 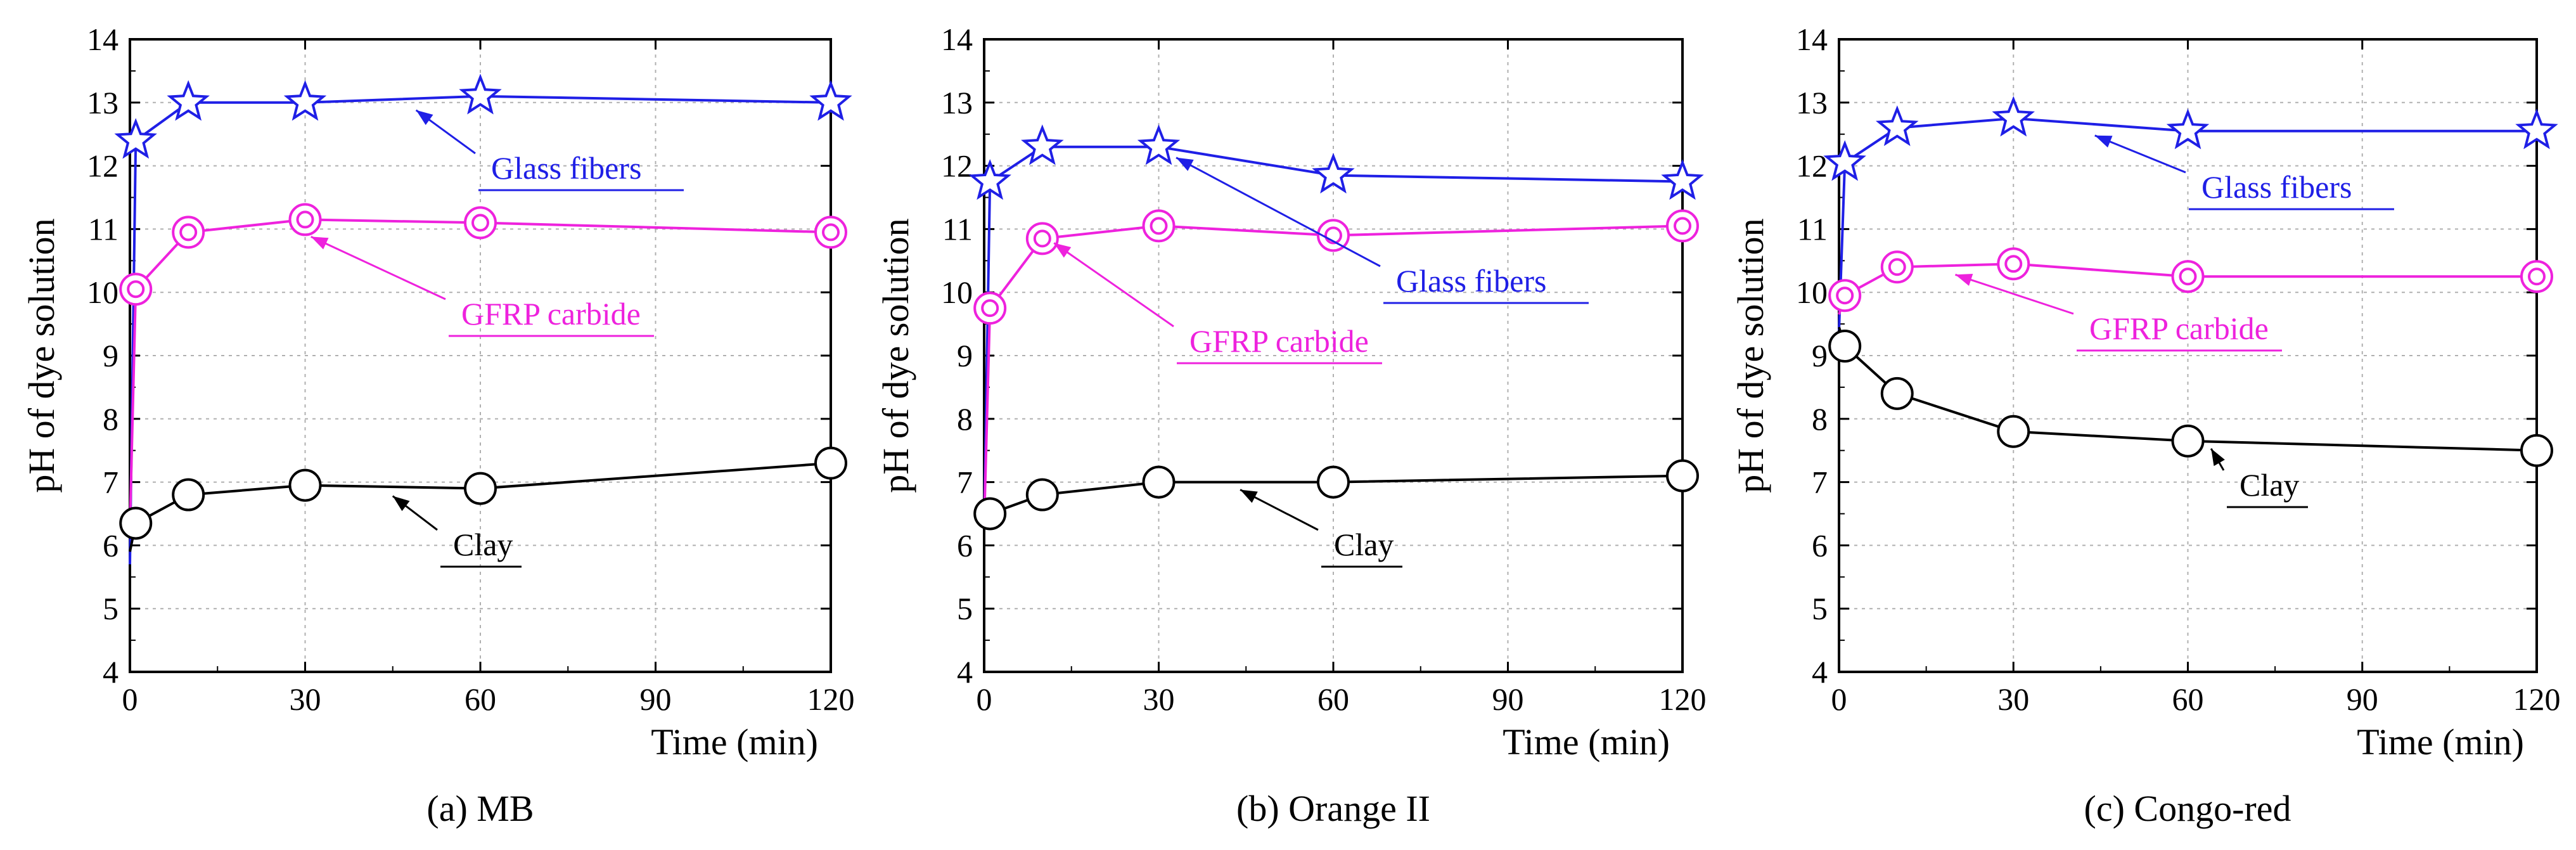 What do you see at coordinates (41, 355) in the screenshot?
I see `y-axis-title: pH of dye solution` at bounding box center [41, 355].